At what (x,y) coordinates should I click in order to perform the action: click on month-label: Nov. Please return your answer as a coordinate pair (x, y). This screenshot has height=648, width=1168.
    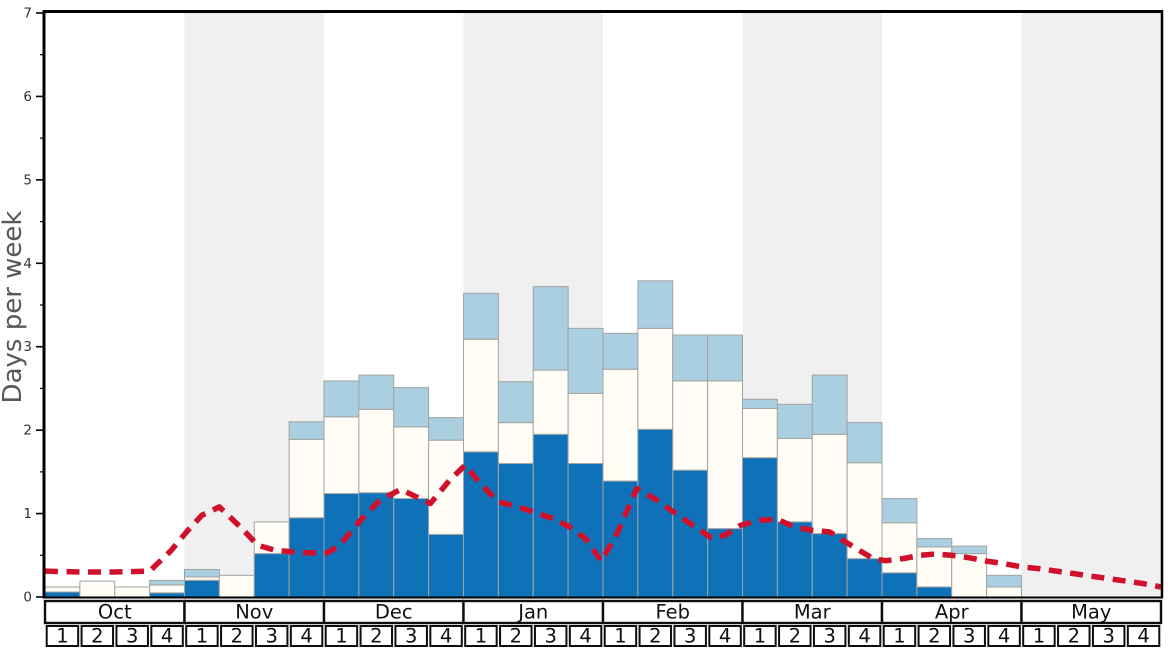
    Looking at the image, I should click on (254, 612).